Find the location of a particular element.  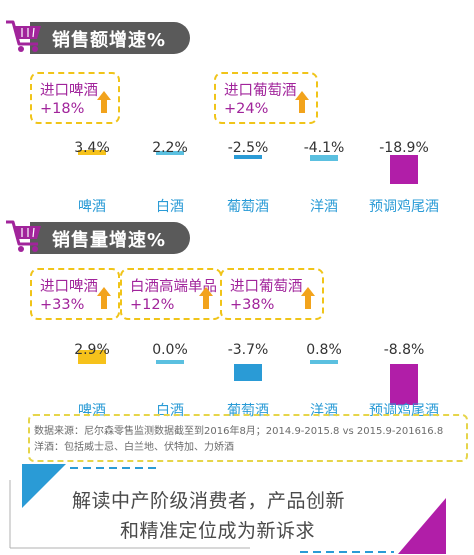

callout-import-wine-sales: 进口葡萄酒 +24% is located at coordinates (266, 98).